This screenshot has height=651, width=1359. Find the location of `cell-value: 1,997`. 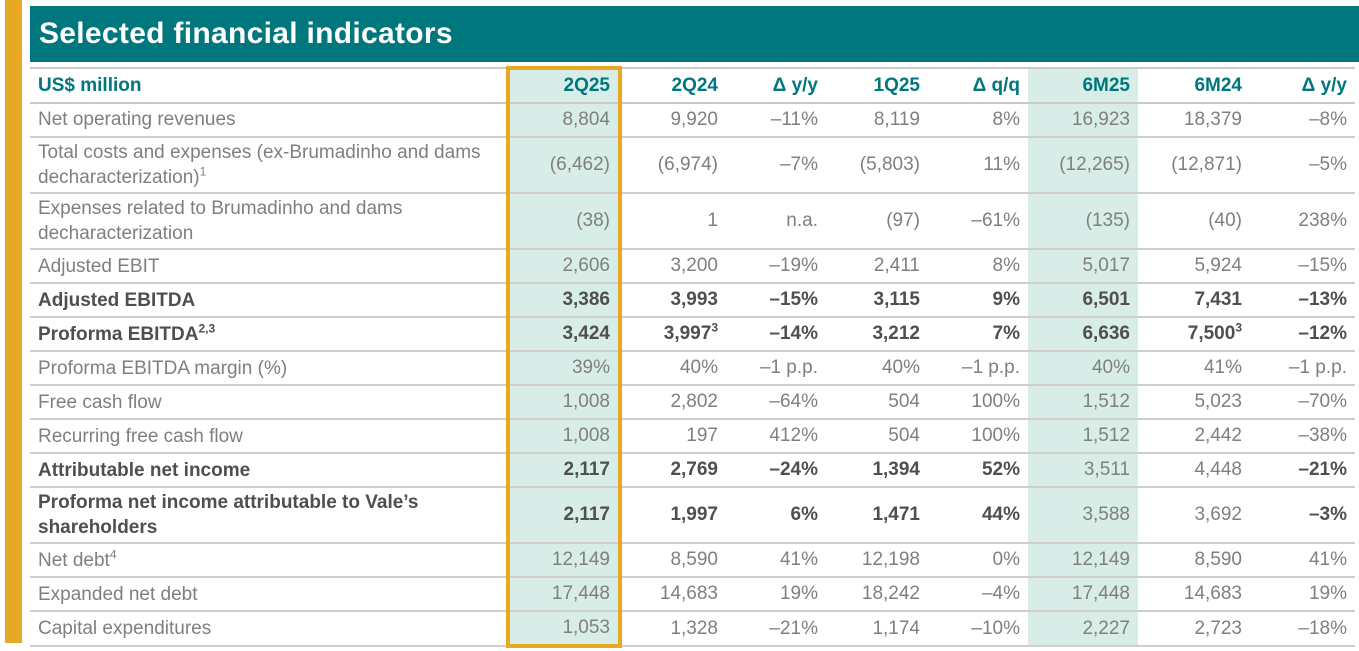

cell-value: 1,997 is located at coordinates (673, 516).